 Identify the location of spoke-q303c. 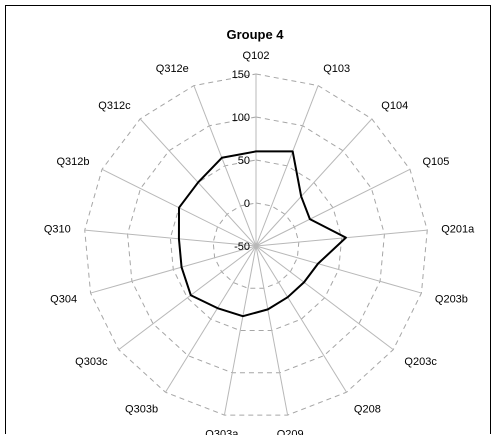
(187, 298).